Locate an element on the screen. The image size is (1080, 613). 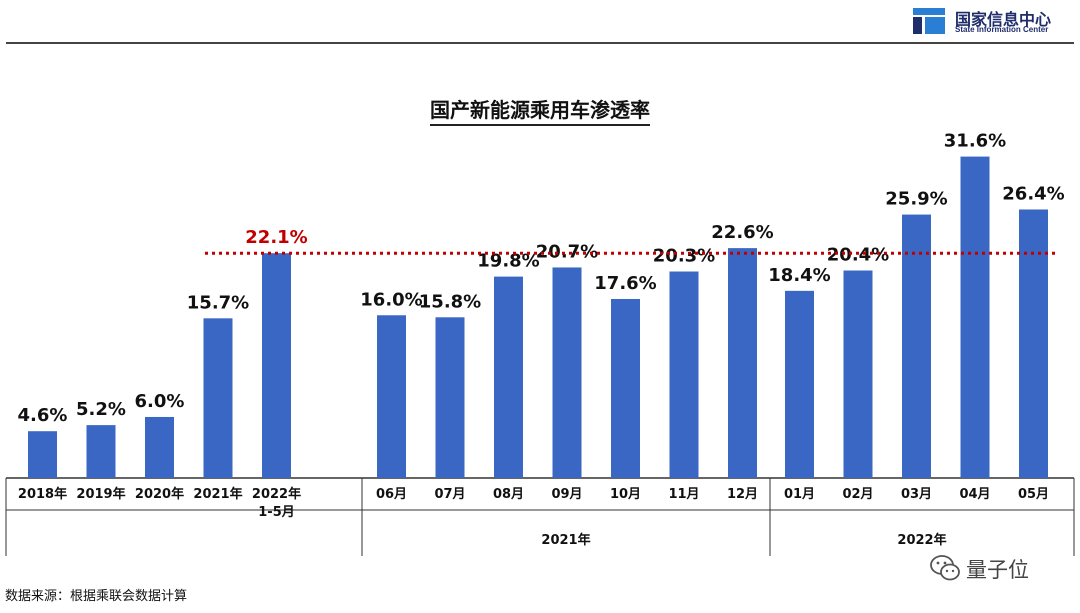
x-tick-label: 1-5月 is located at coordinates (276, 512).